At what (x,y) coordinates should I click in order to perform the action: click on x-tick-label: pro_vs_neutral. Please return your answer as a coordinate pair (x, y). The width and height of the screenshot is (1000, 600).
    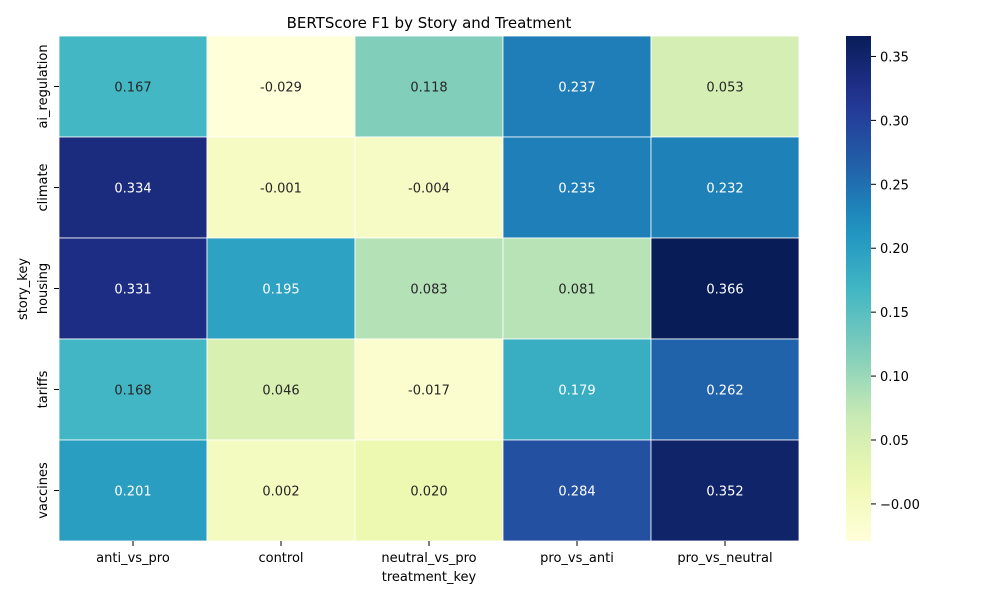
    Looking at the image, I should click on (724, 558).